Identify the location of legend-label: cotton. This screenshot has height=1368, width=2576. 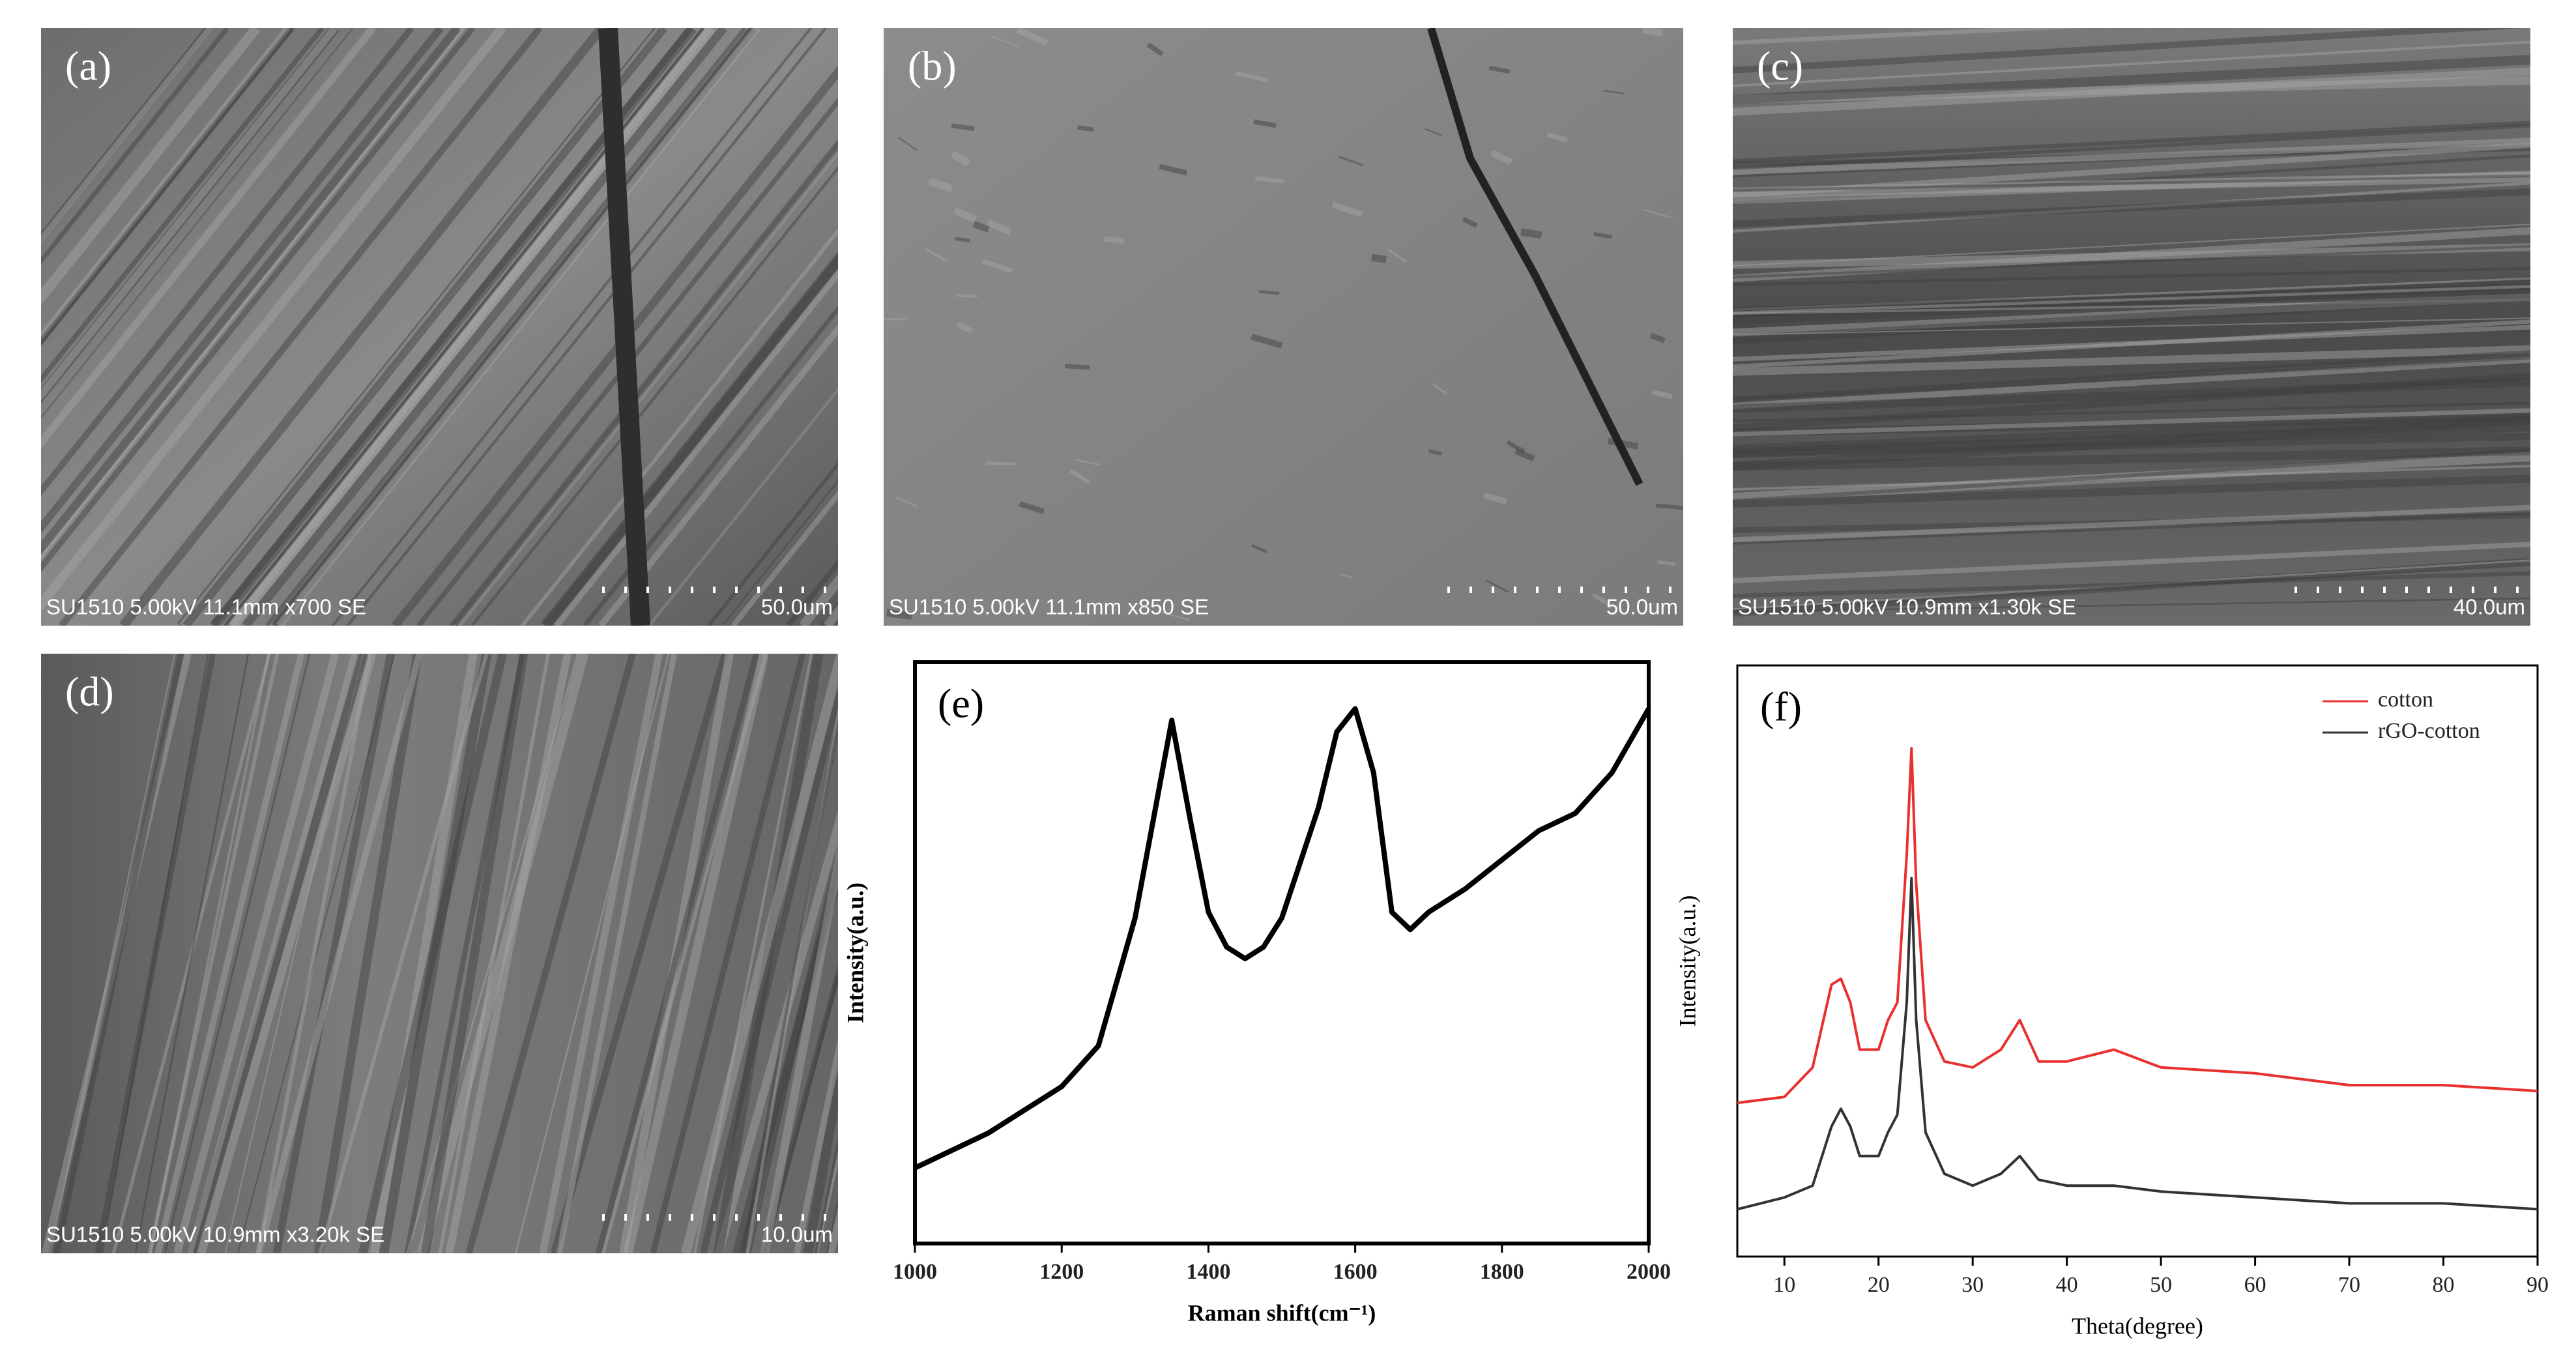
(2405, 700).